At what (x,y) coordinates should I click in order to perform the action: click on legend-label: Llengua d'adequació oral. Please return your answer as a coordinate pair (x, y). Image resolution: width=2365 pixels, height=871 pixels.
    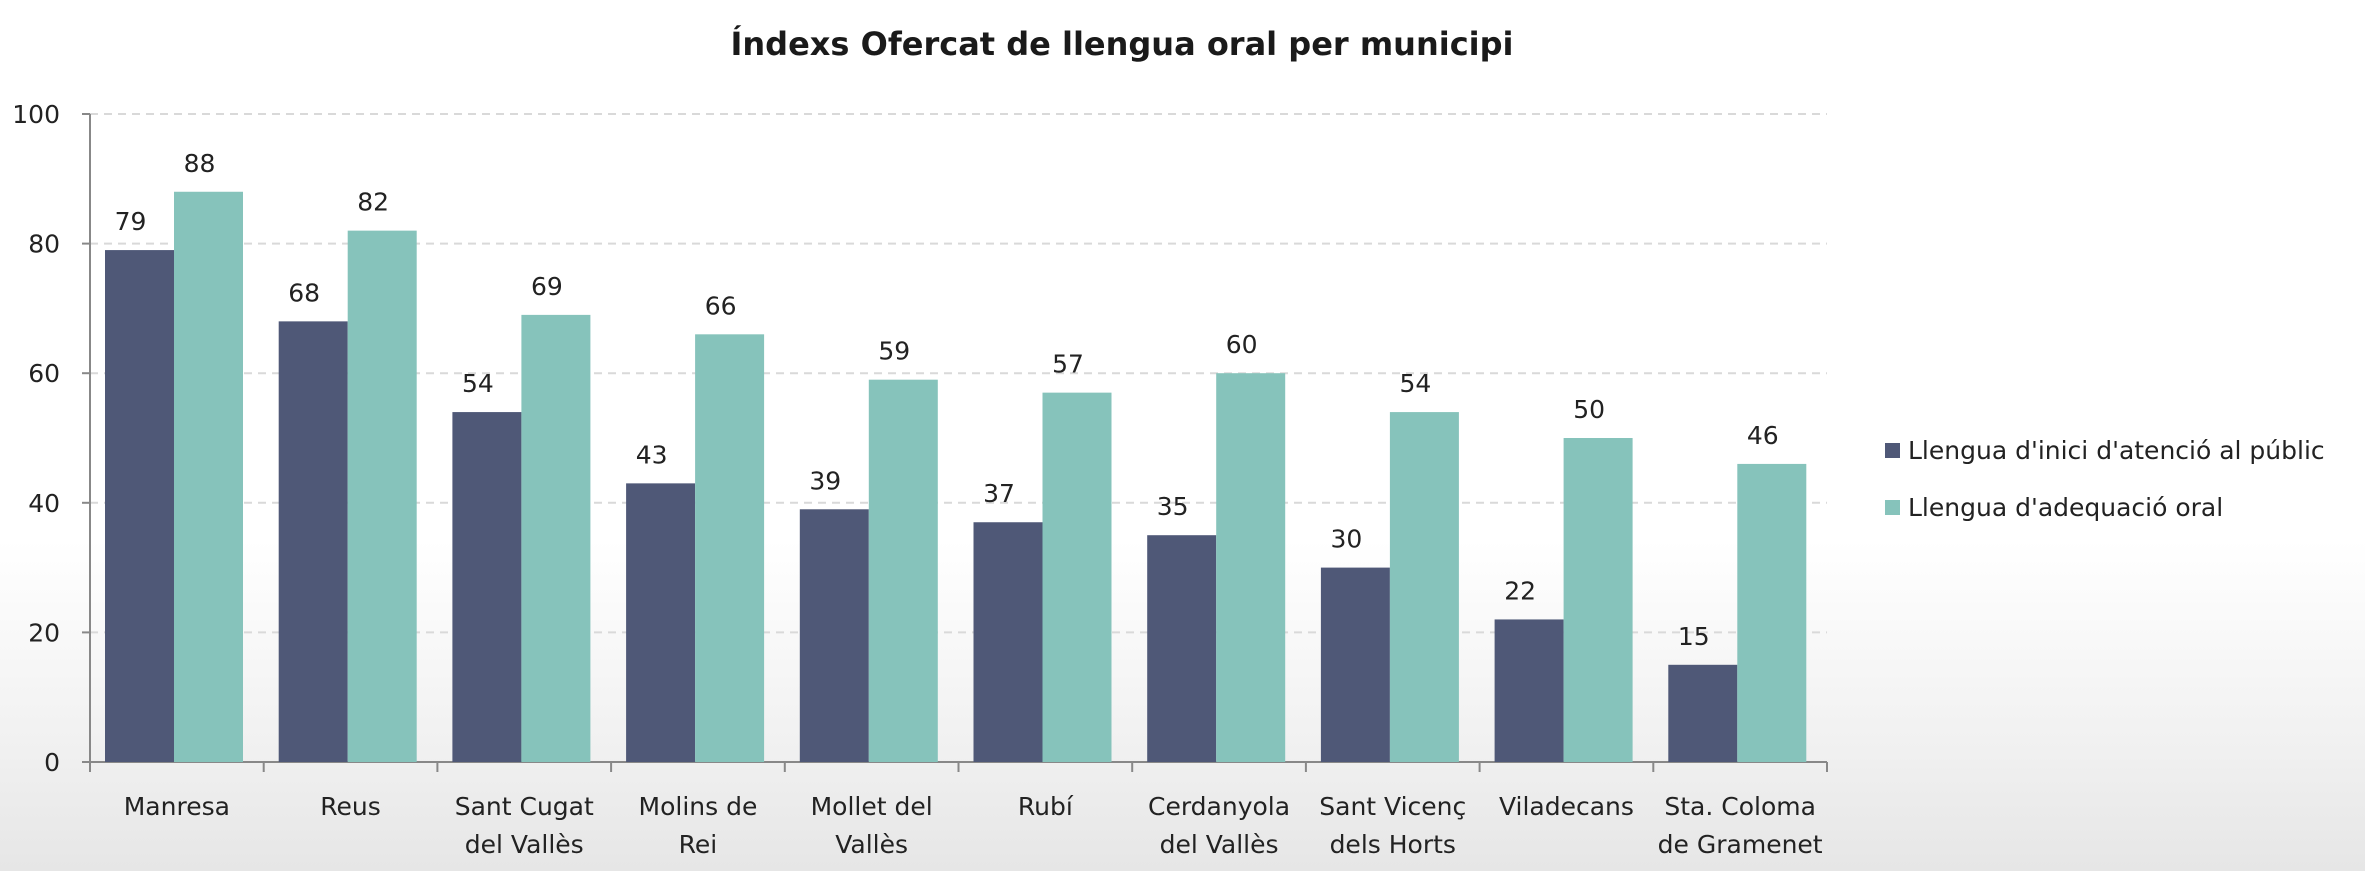
    Looking at the image, I should click on (2065, 507).